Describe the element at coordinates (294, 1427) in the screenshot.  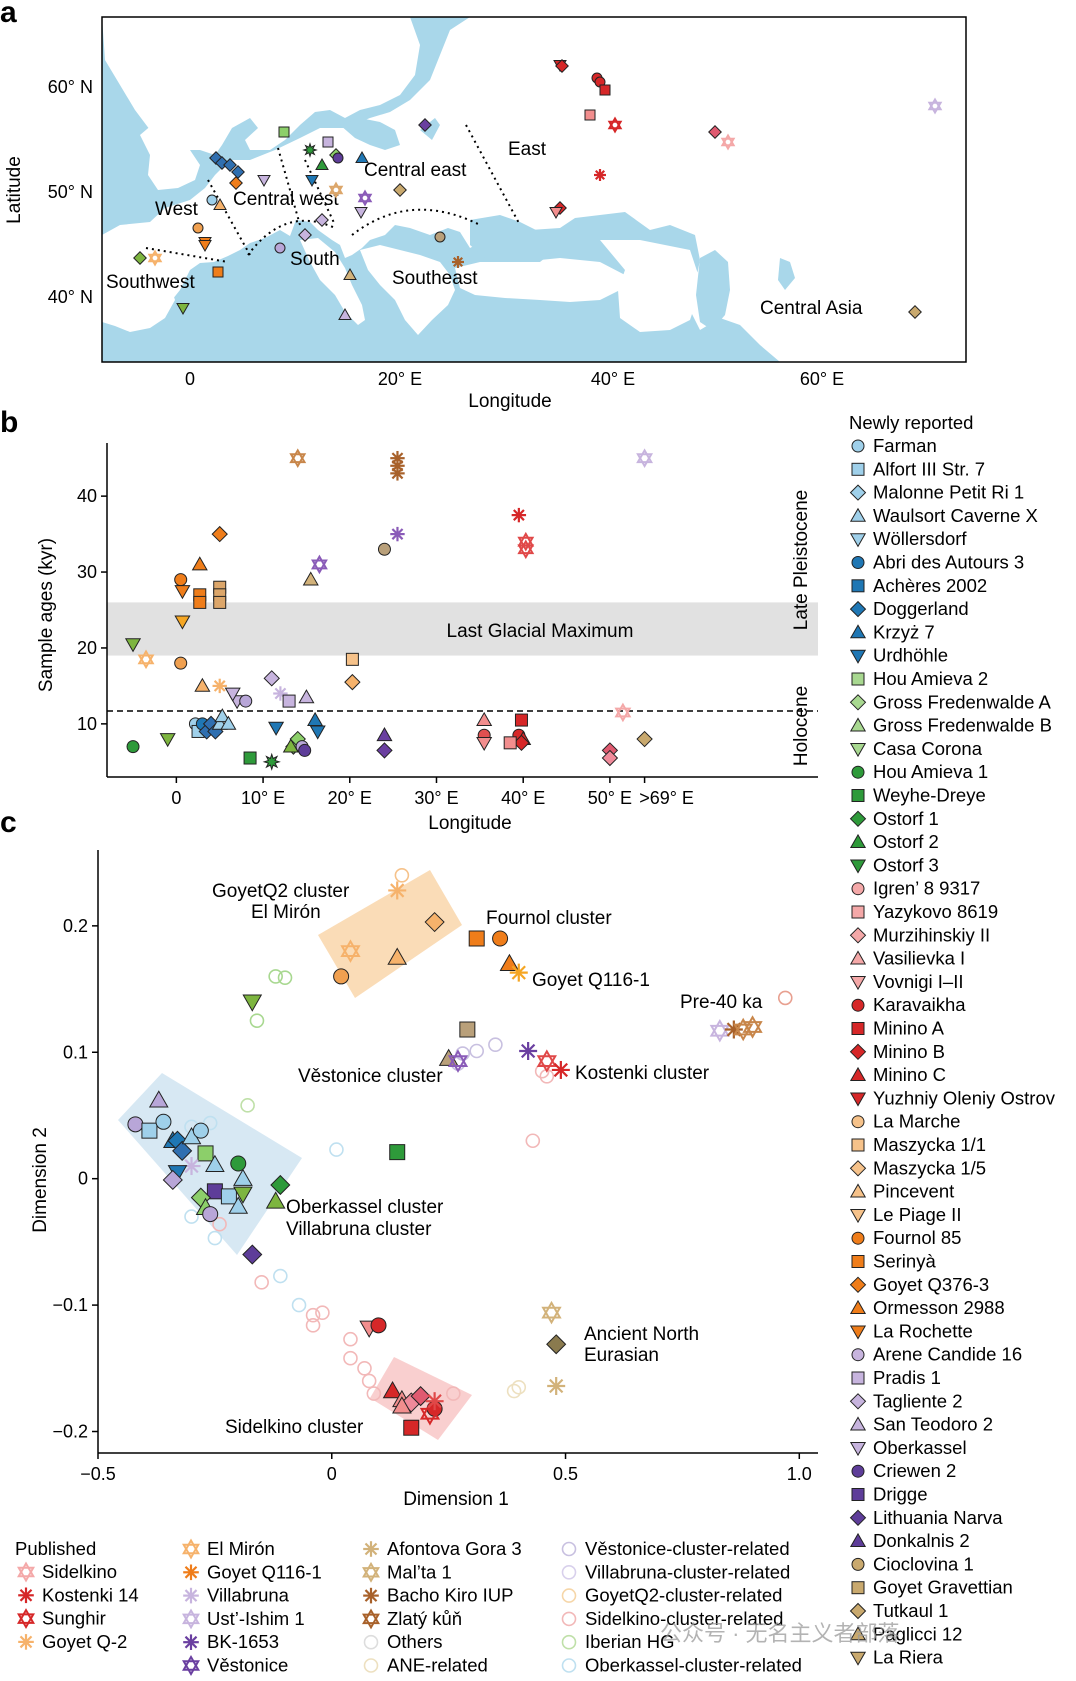
I see `label-sidelkino-cluster: Sidelkino cluster` at that location.